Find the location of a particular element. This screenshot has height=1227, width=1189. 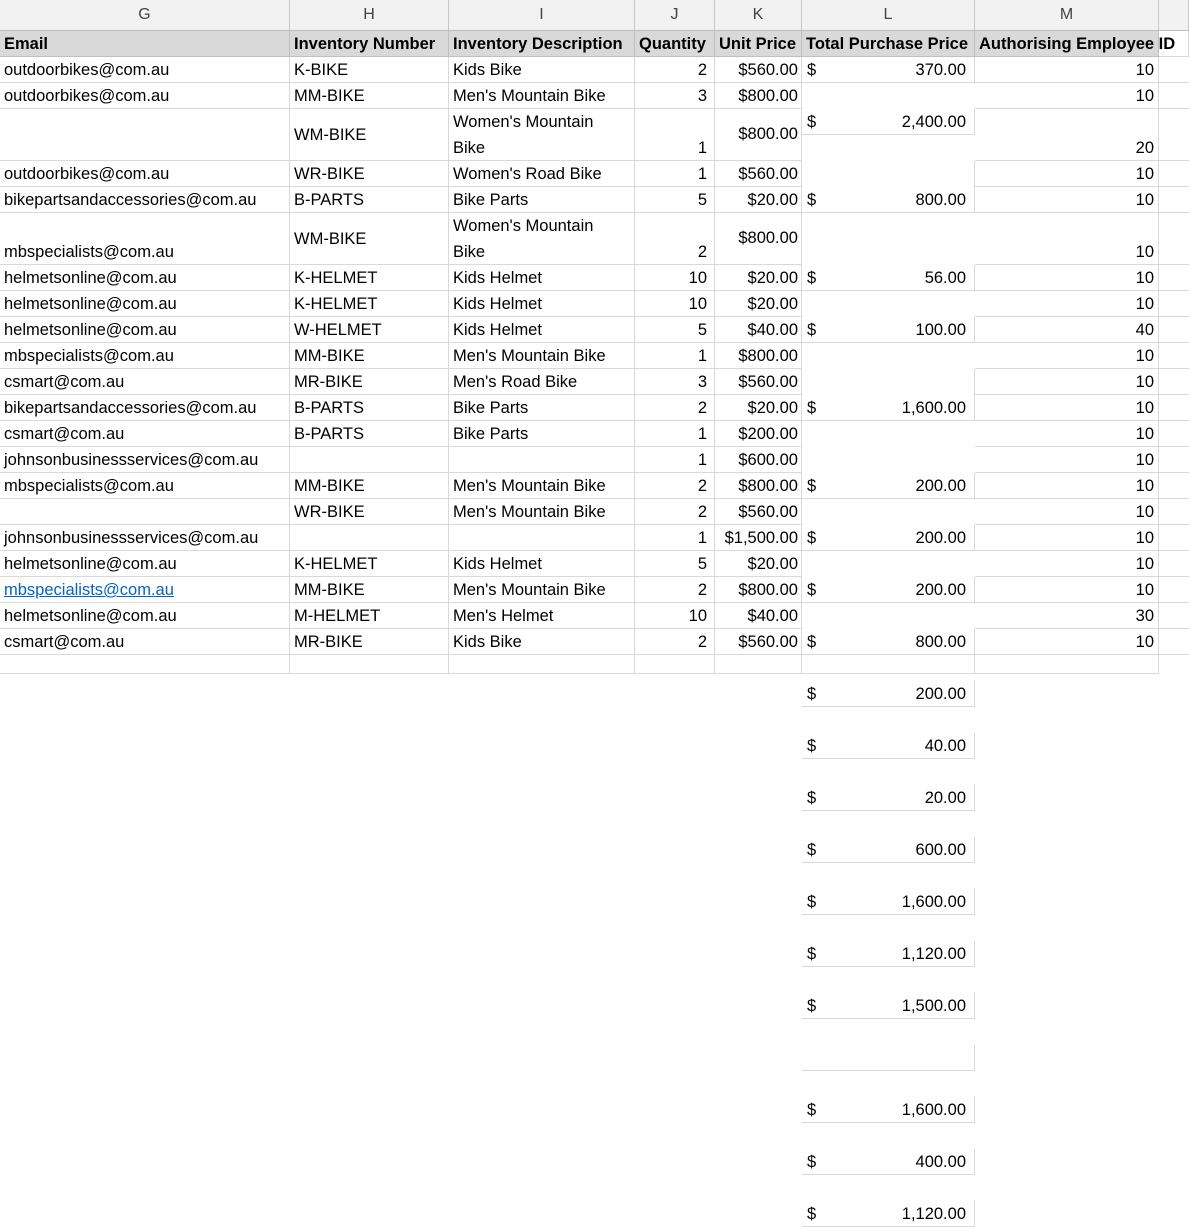

inventory-description-cell: Women's Road Bike is located at coordinates (542, 174).